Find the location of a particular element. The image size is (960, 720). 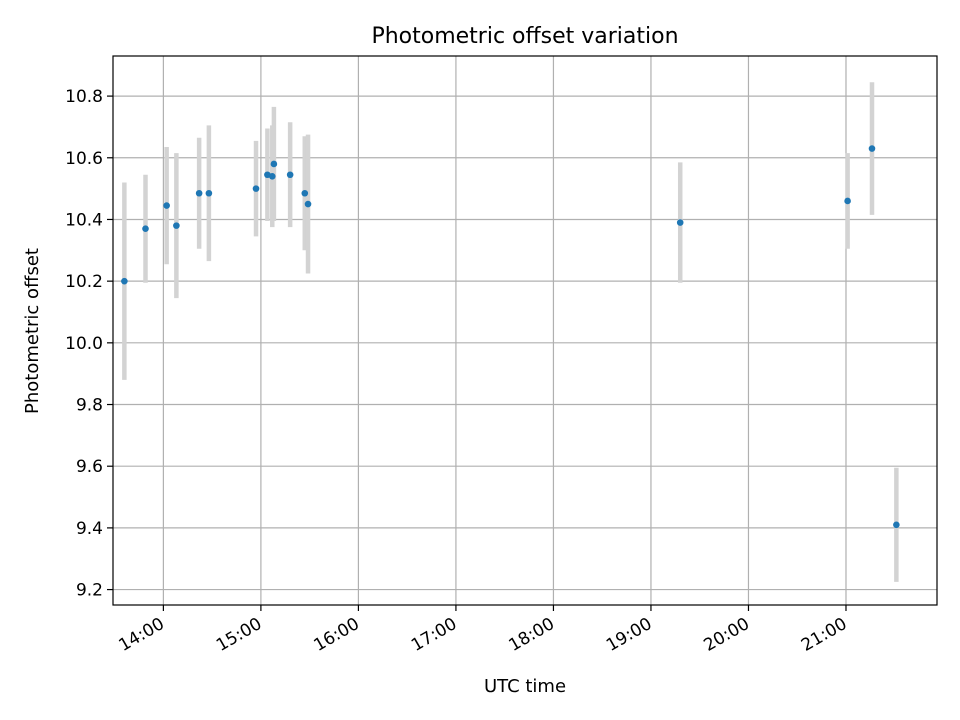

y-tick-label: 10.4 is located at coordinates (84, 220).